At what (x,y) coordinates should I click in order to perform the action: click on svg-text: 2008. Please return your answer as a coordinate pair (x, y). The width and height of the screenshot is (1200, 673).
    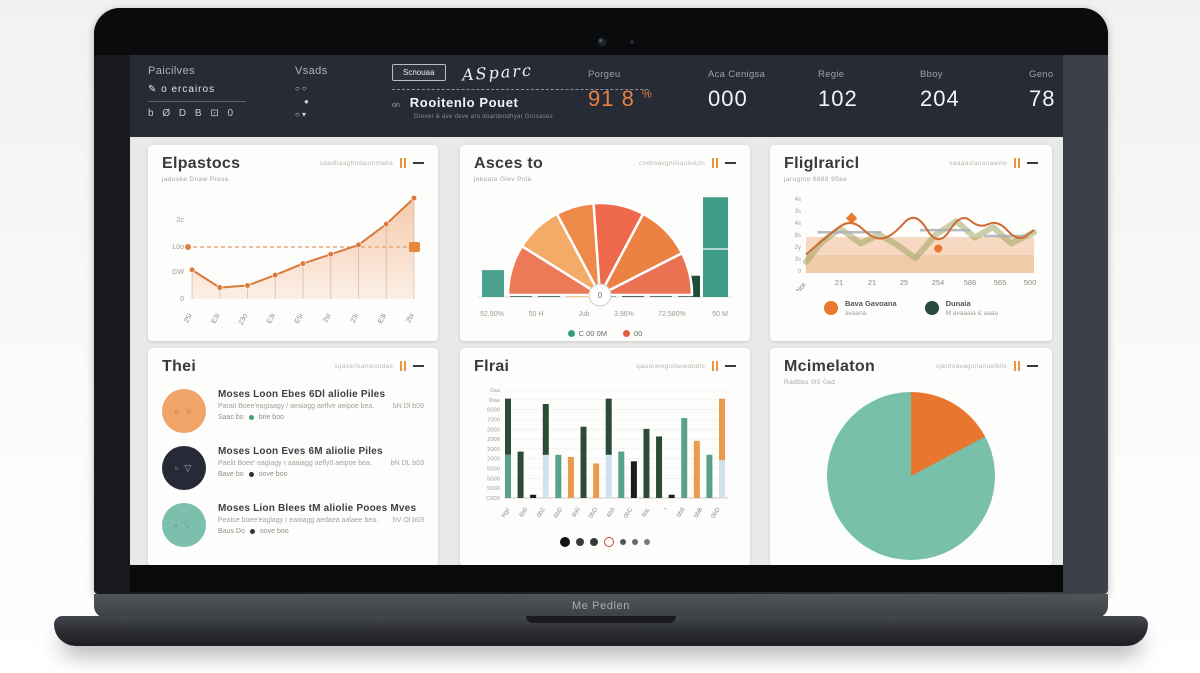
    Looking at the image, I should click on (493, 440).